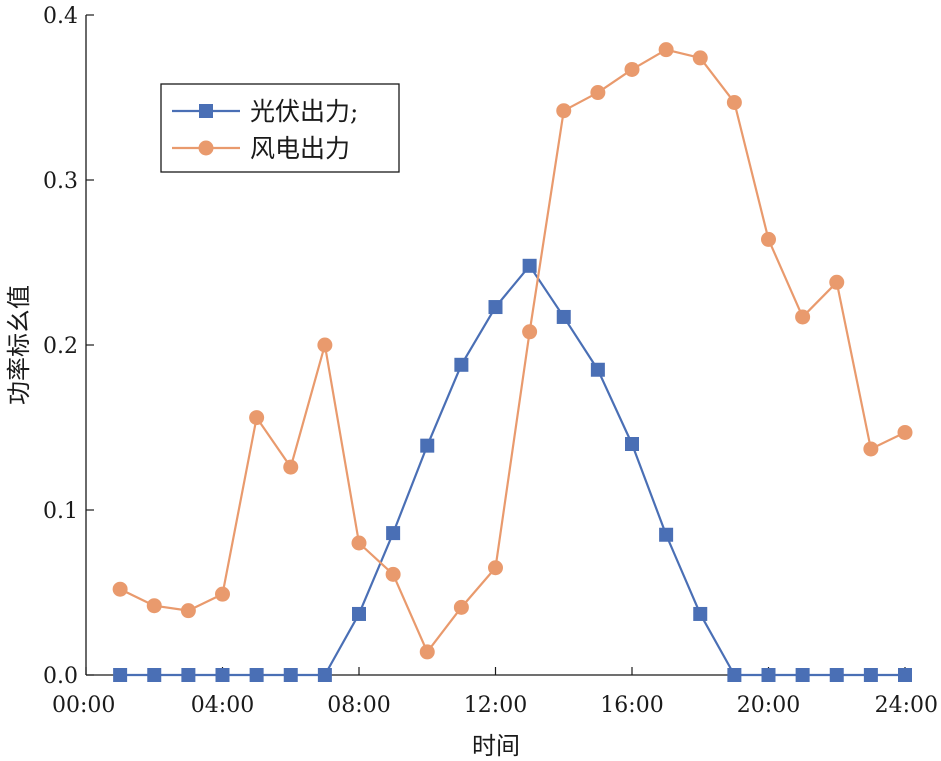 The width and height of the screenshot is (941, 761). Describe the element at coordinates (60, 676) in the screenshot. I see `y-tick-label: 0.0` at that location.